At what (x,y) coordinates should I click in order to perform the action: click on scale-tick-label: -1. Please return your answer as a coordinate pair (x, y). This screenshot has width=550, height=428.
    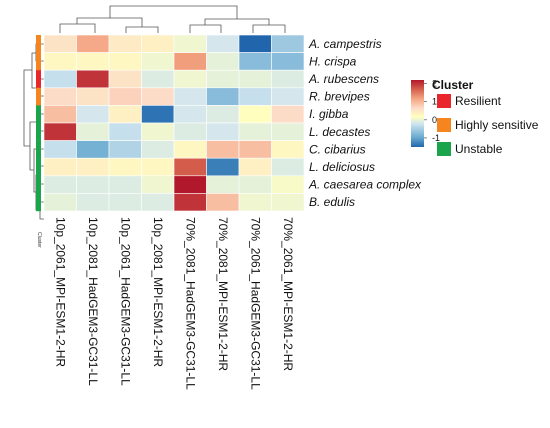
    Looking at the image, I should click on (436, 138).